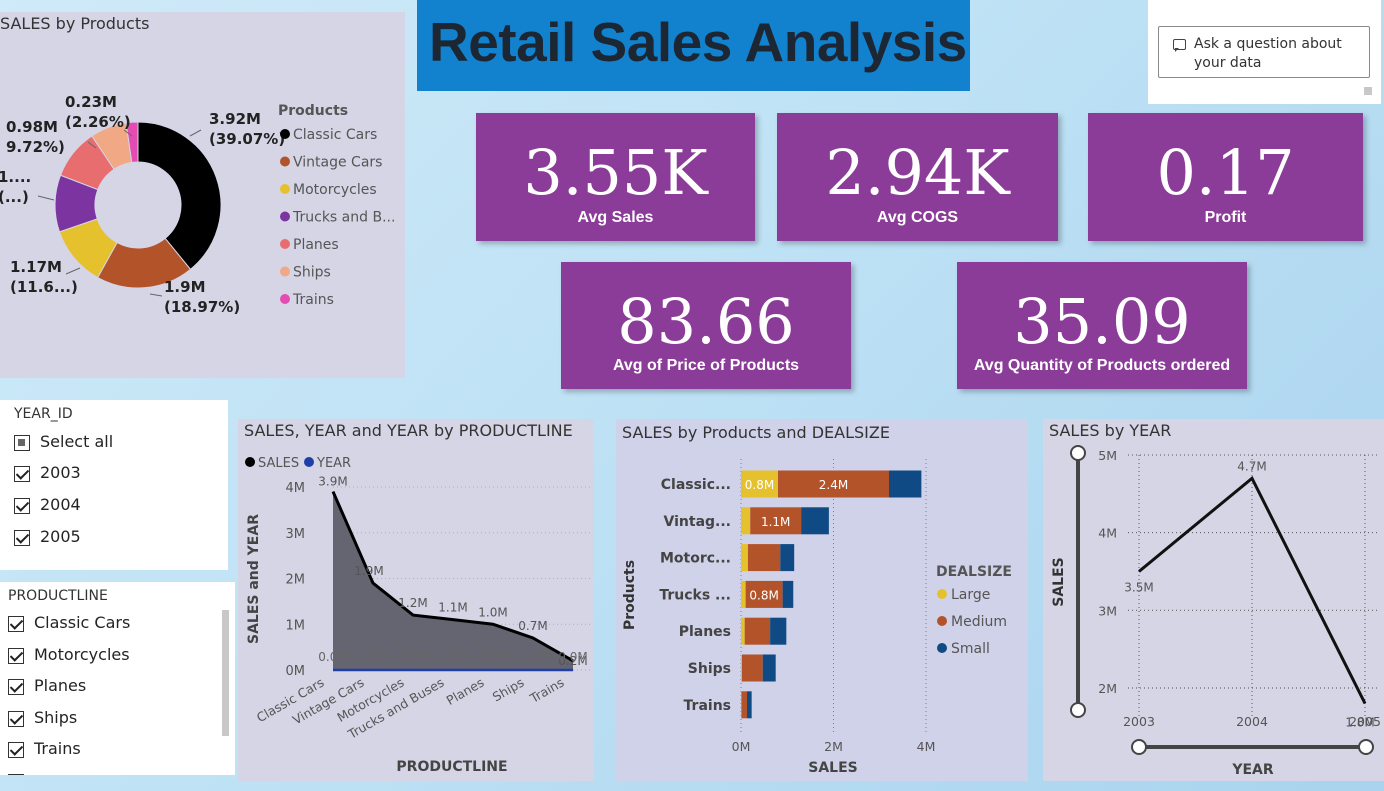 Image resolution: width=1384 pixels, height=791 pixels. What do you see at coordinates (14, 197) in the screenshot?
I see `donut-data-label-percent: (...)` at bounding box center [14, 197].